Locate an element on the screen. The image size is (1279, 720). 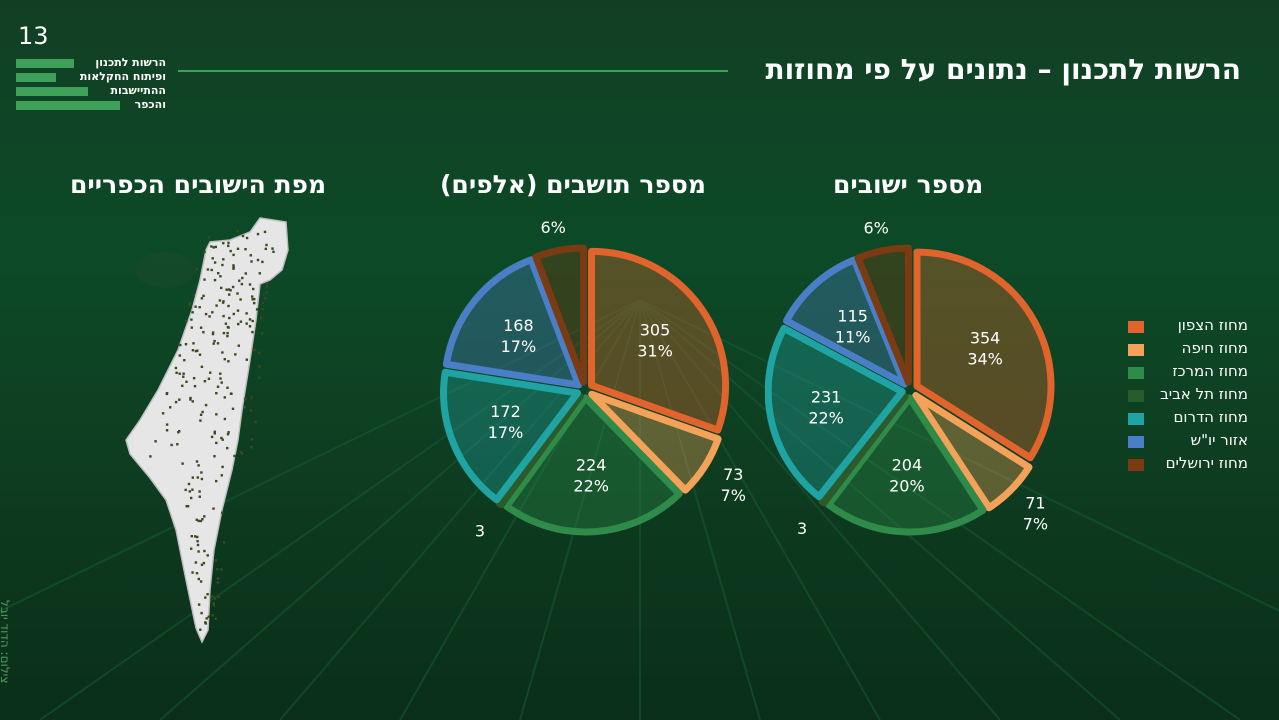
legend-label: מחוז הצפון is located at coordinates (1212, 325).